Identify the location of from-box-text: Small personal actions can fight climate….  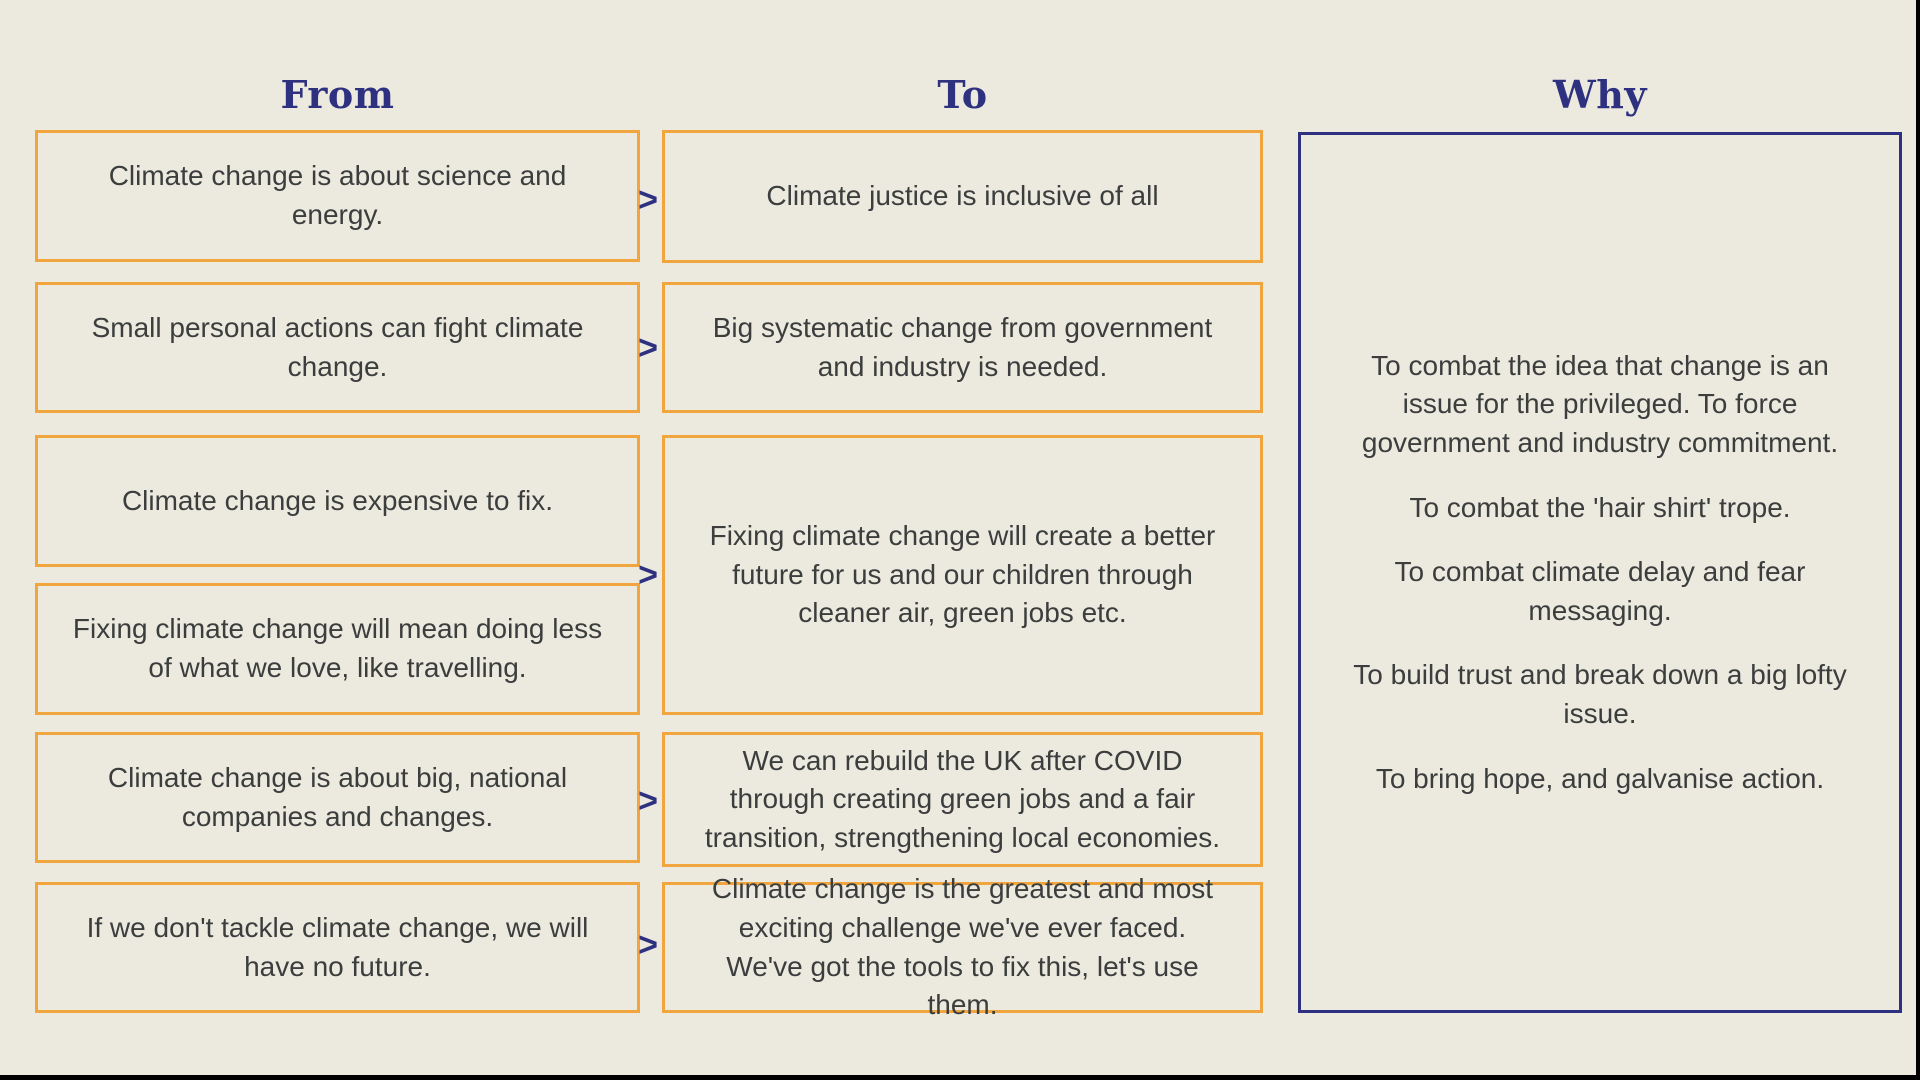
(337, 346).